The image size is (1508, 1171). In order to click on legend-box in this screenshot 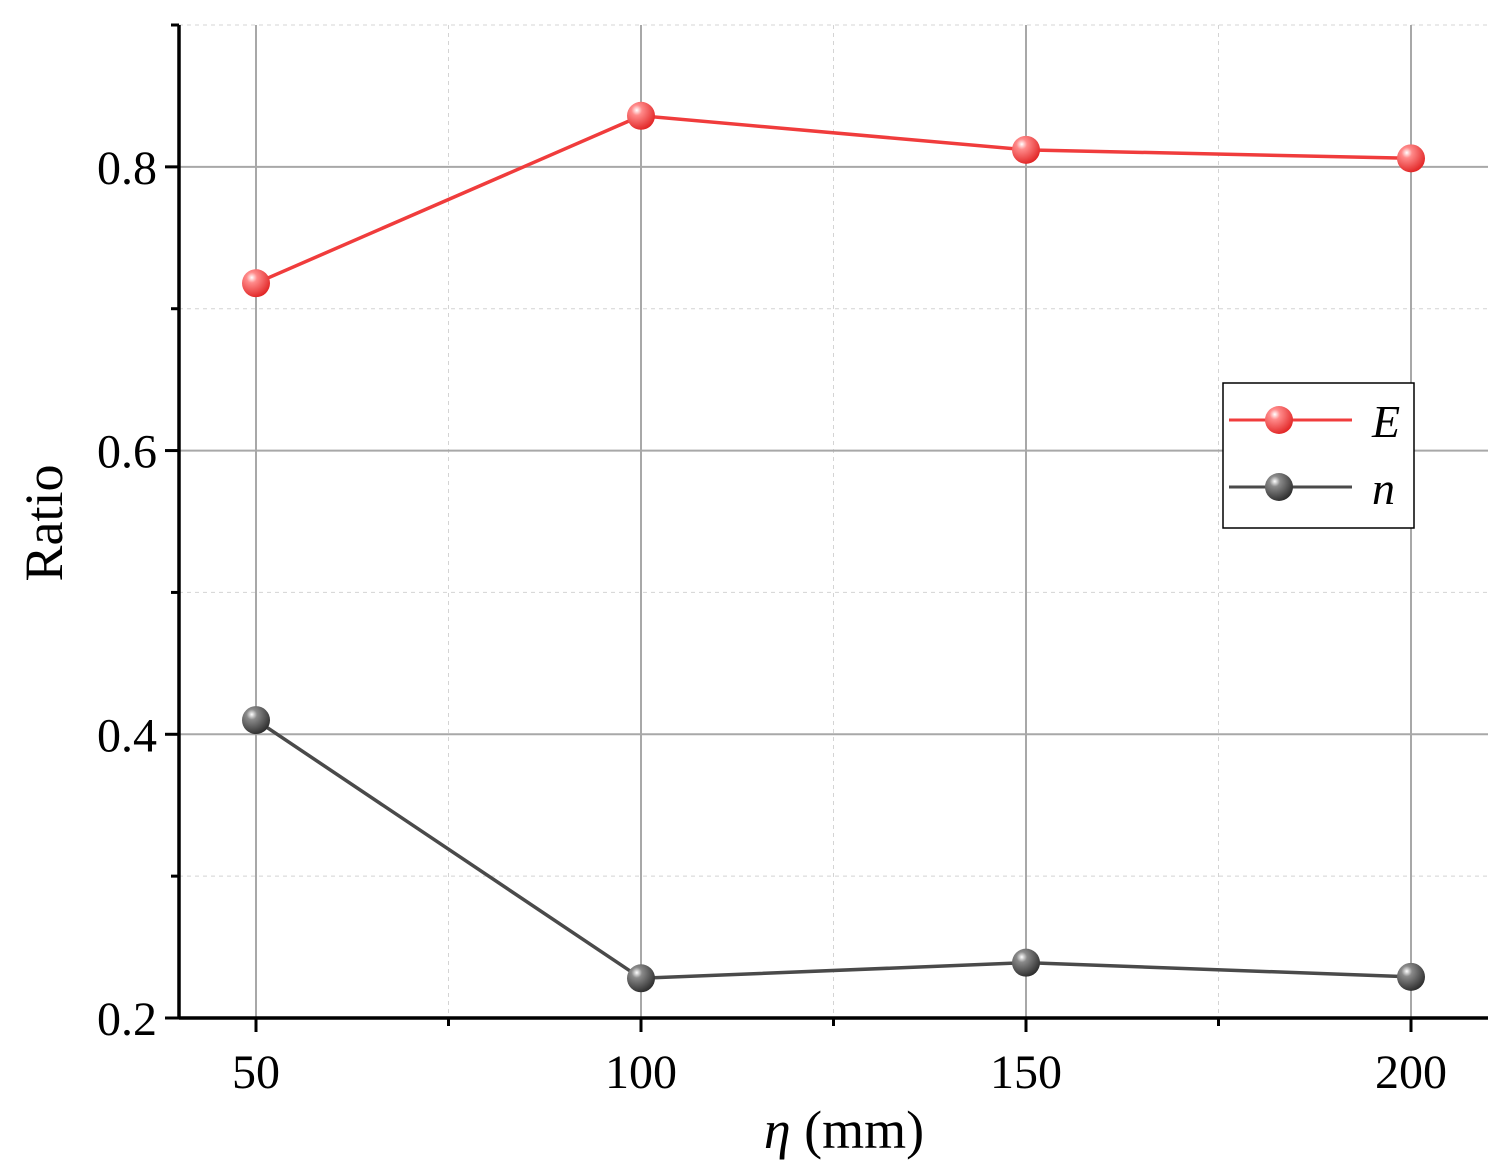, I will do `click(1318, 455)`.